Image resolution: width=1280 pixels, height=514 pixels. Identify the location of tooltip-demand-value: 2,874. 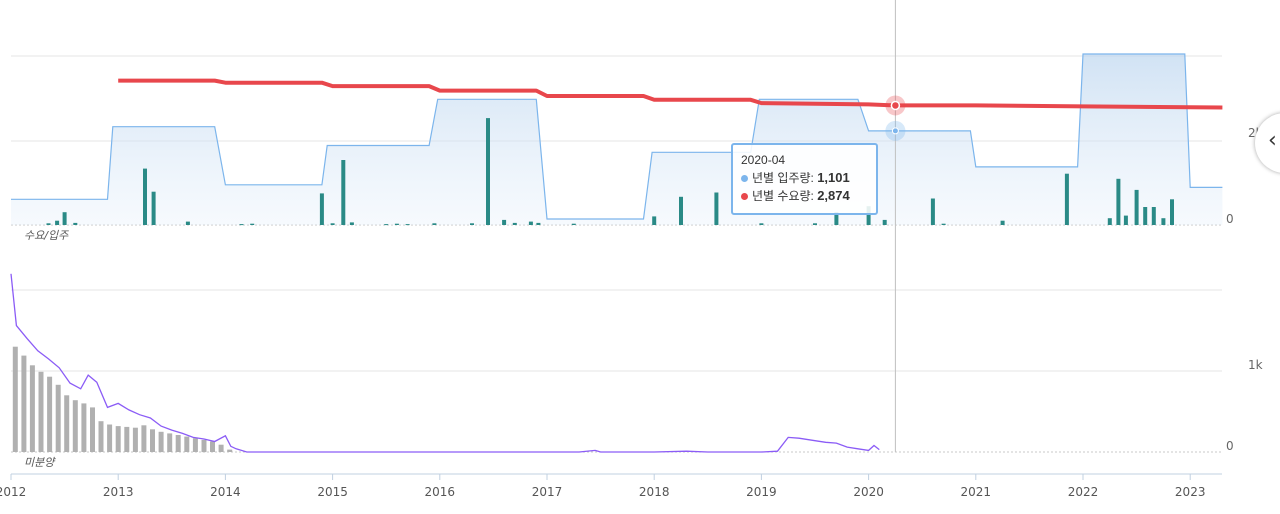
(833, 195).